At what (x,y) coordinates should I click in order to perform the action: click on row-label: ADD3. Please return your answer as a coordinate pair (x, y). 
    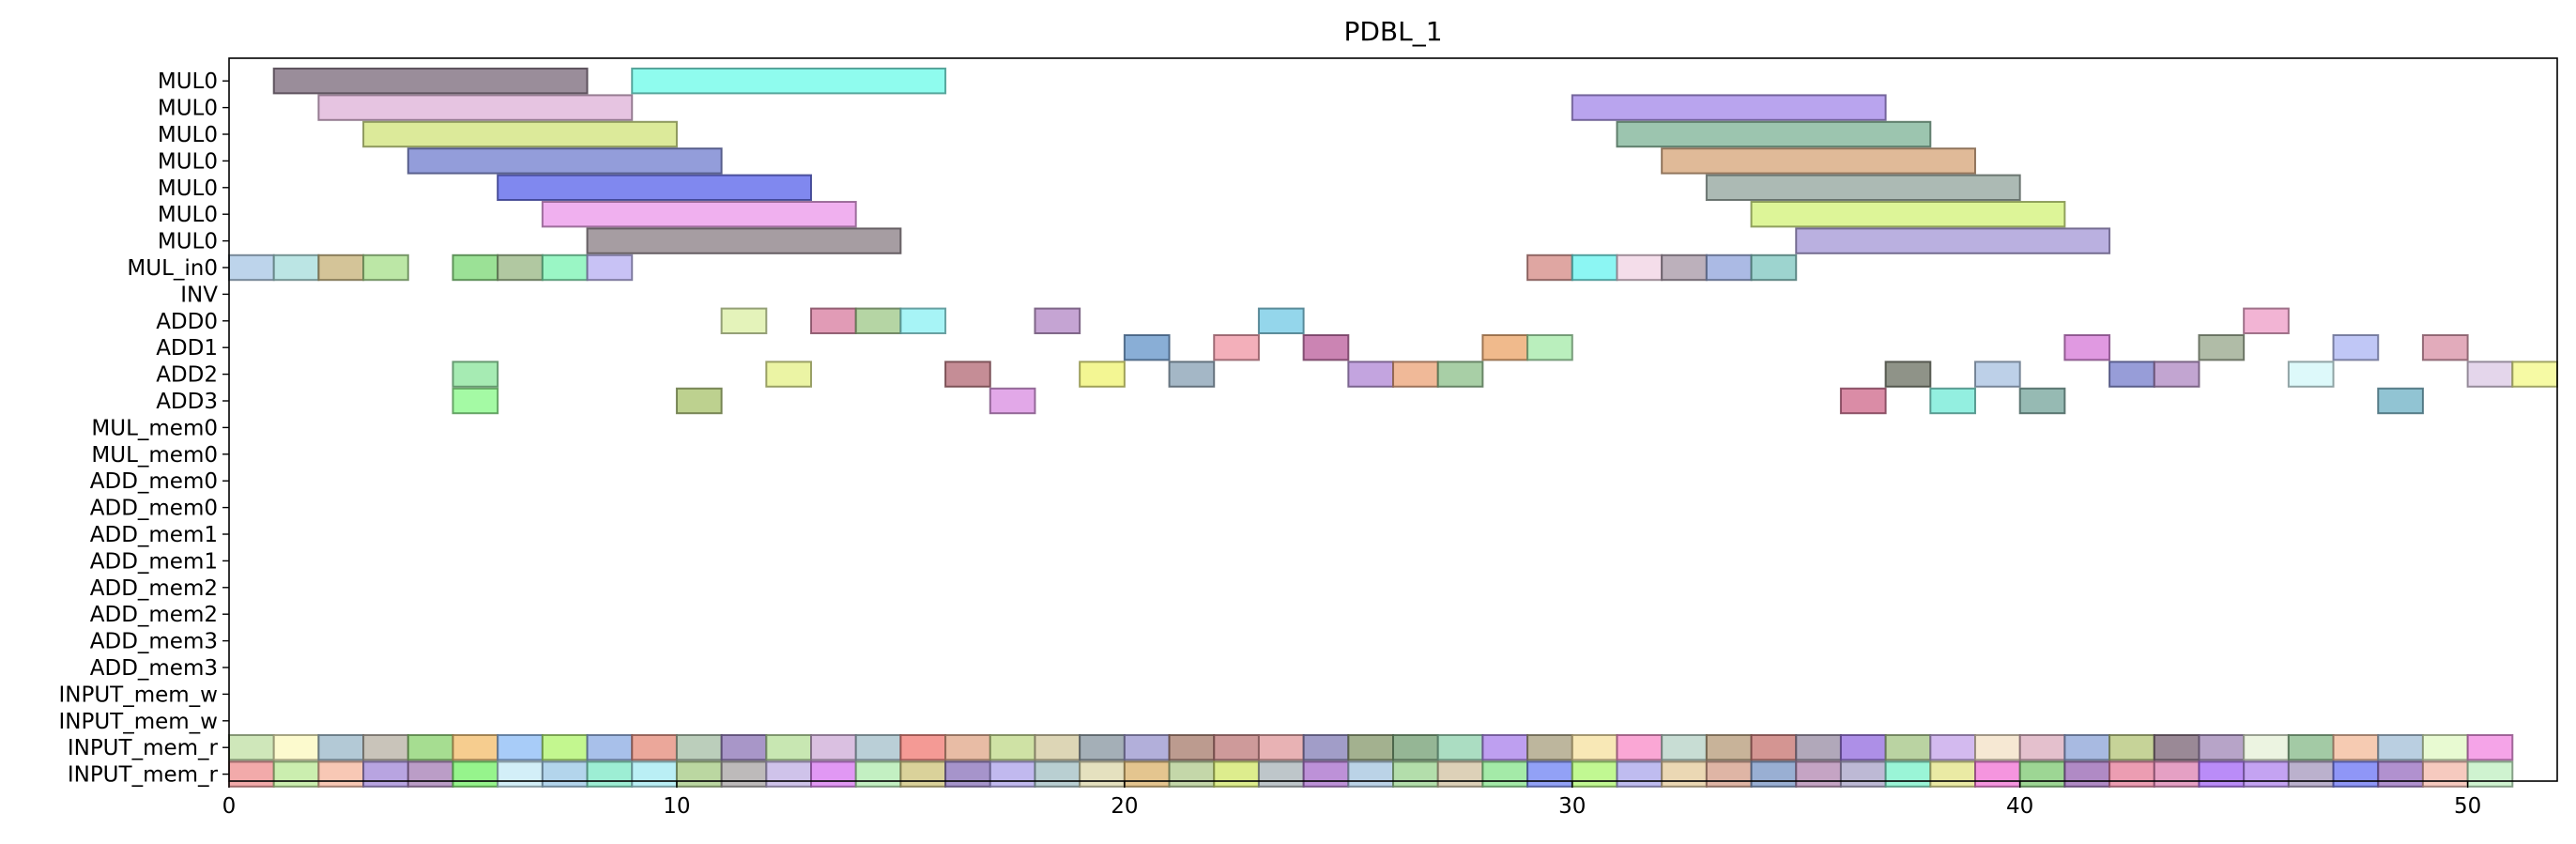
    Looking at the image, I should click on (187, 402).